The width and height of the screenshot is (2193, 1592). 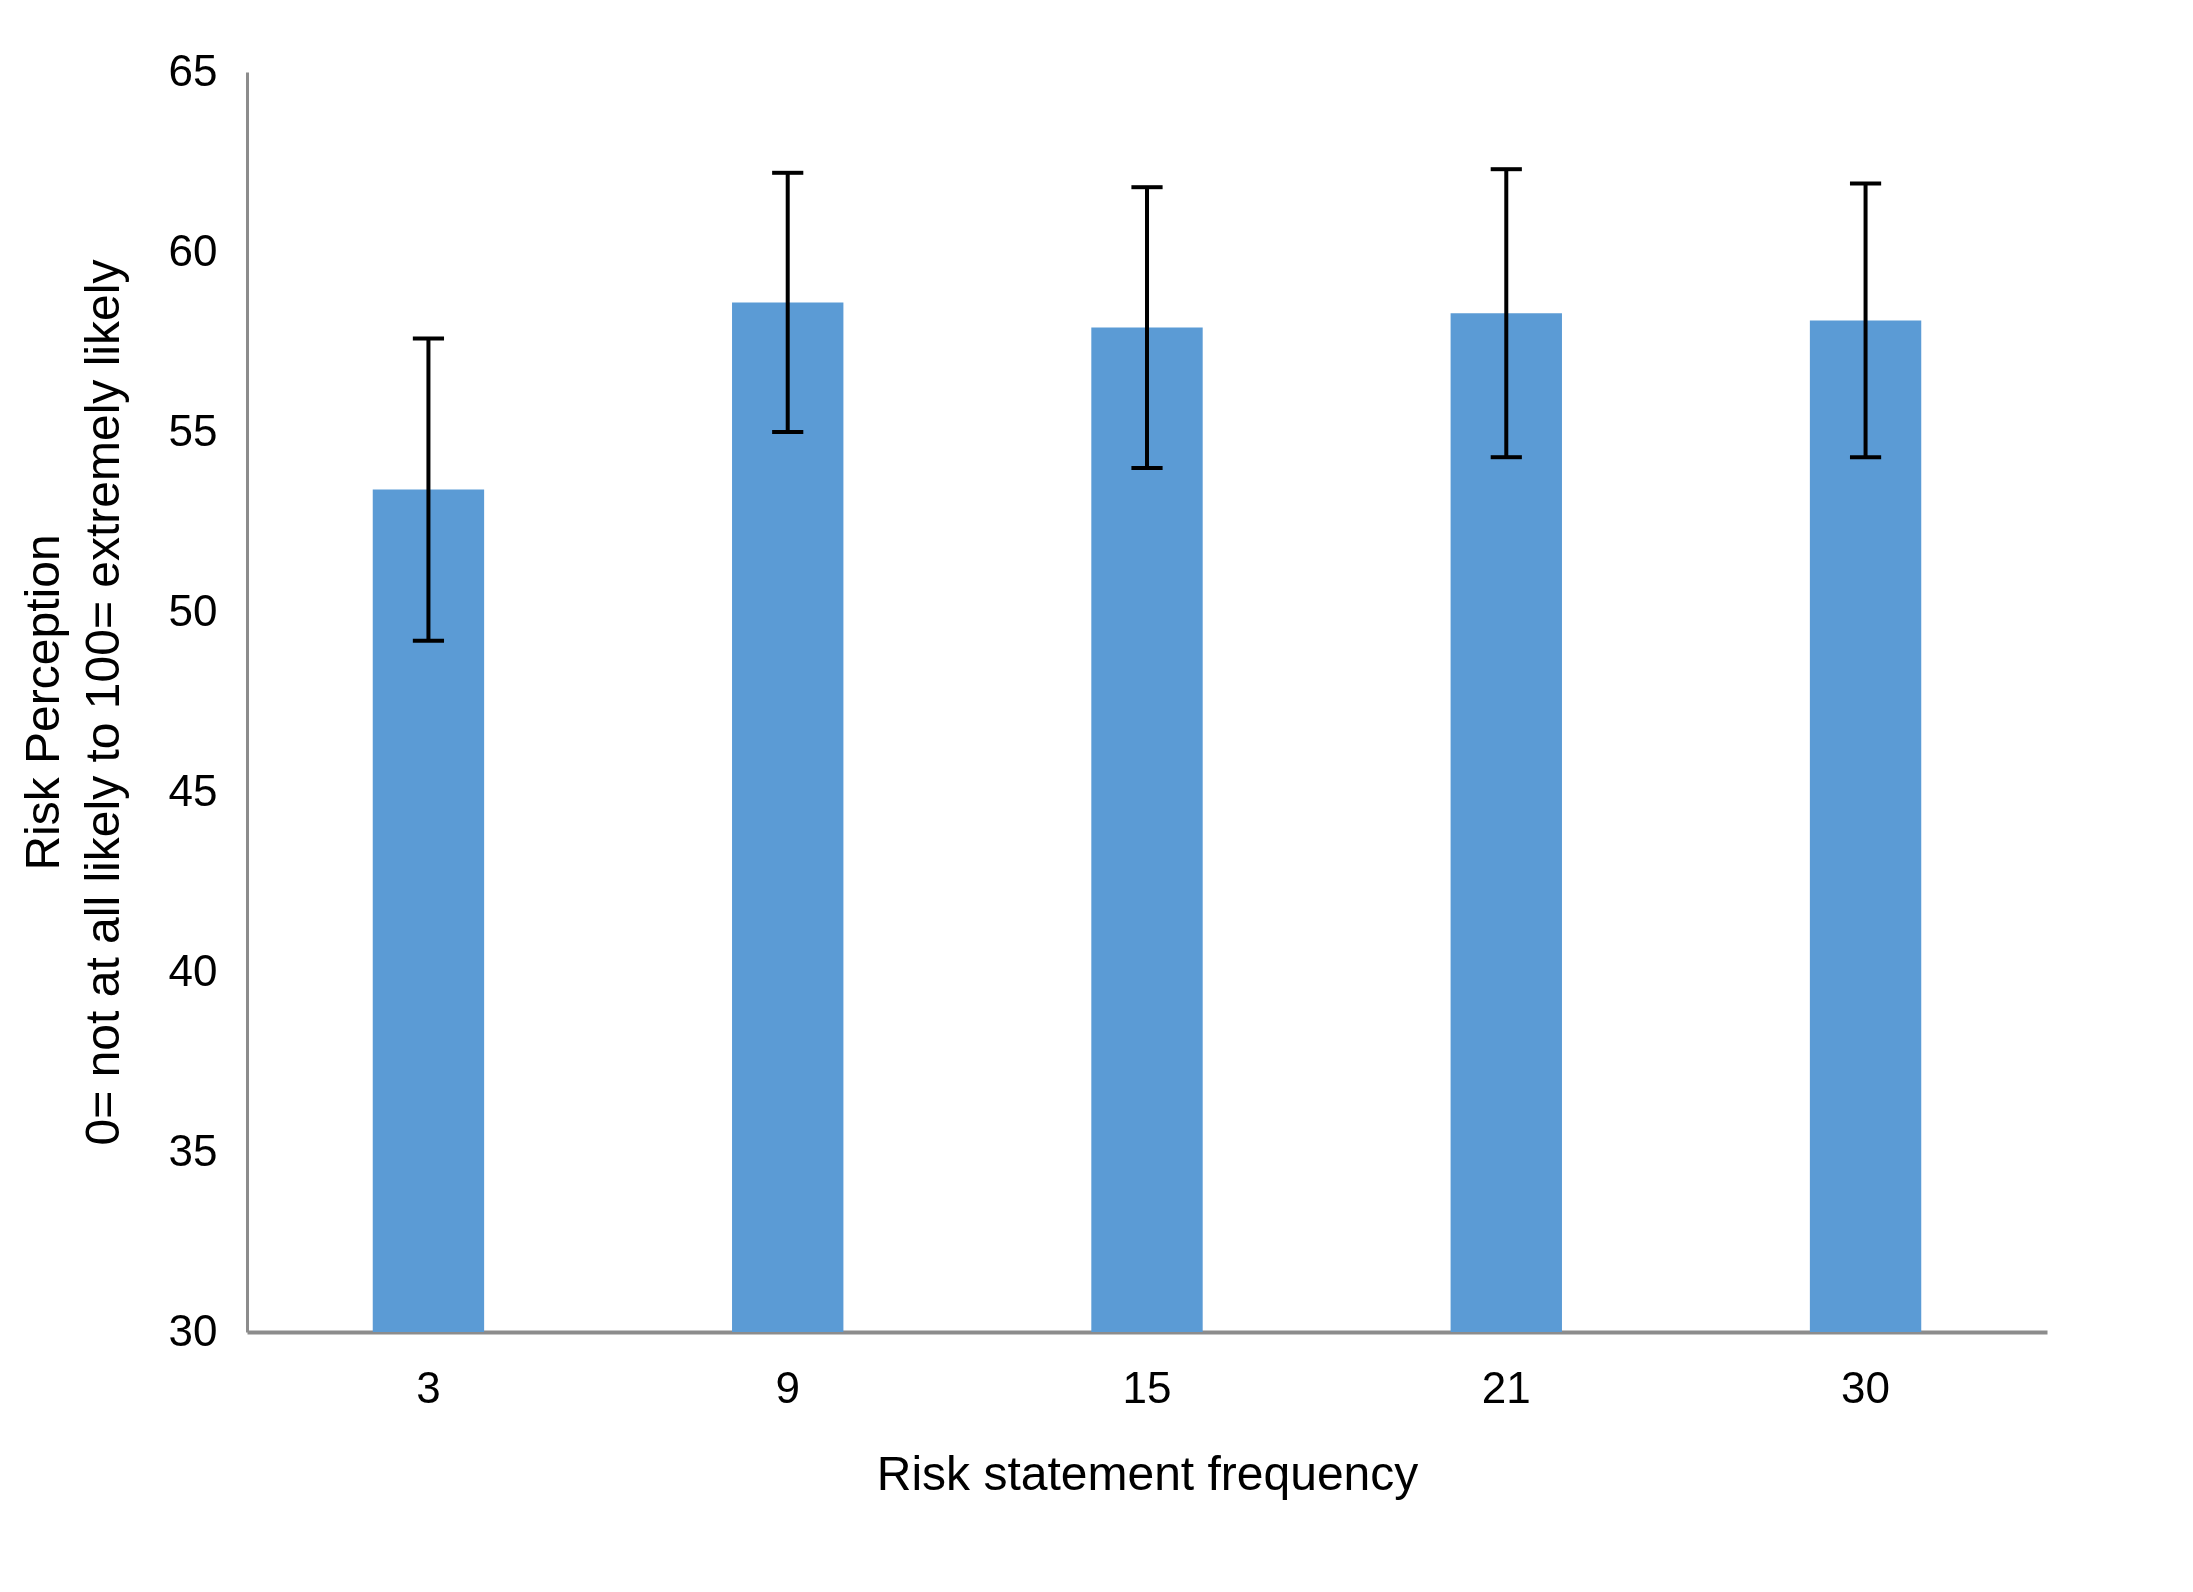 I want to click on x-tick-label: 21, so click(x=1506, y=1387).